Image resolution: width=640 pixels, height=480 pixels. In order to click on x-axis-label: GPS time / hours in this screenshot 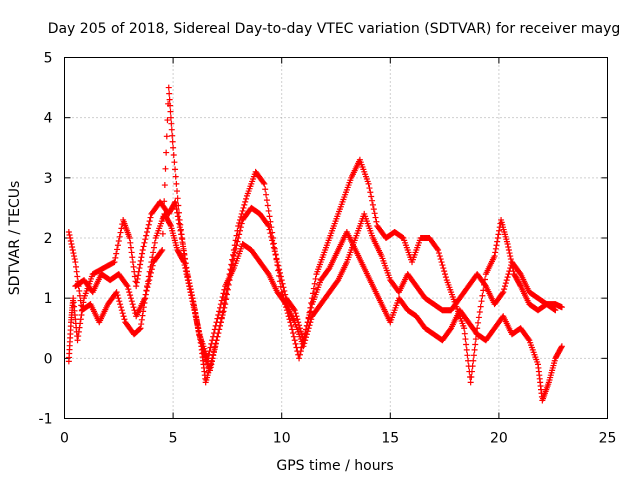, I will do `click(334, 466)`.